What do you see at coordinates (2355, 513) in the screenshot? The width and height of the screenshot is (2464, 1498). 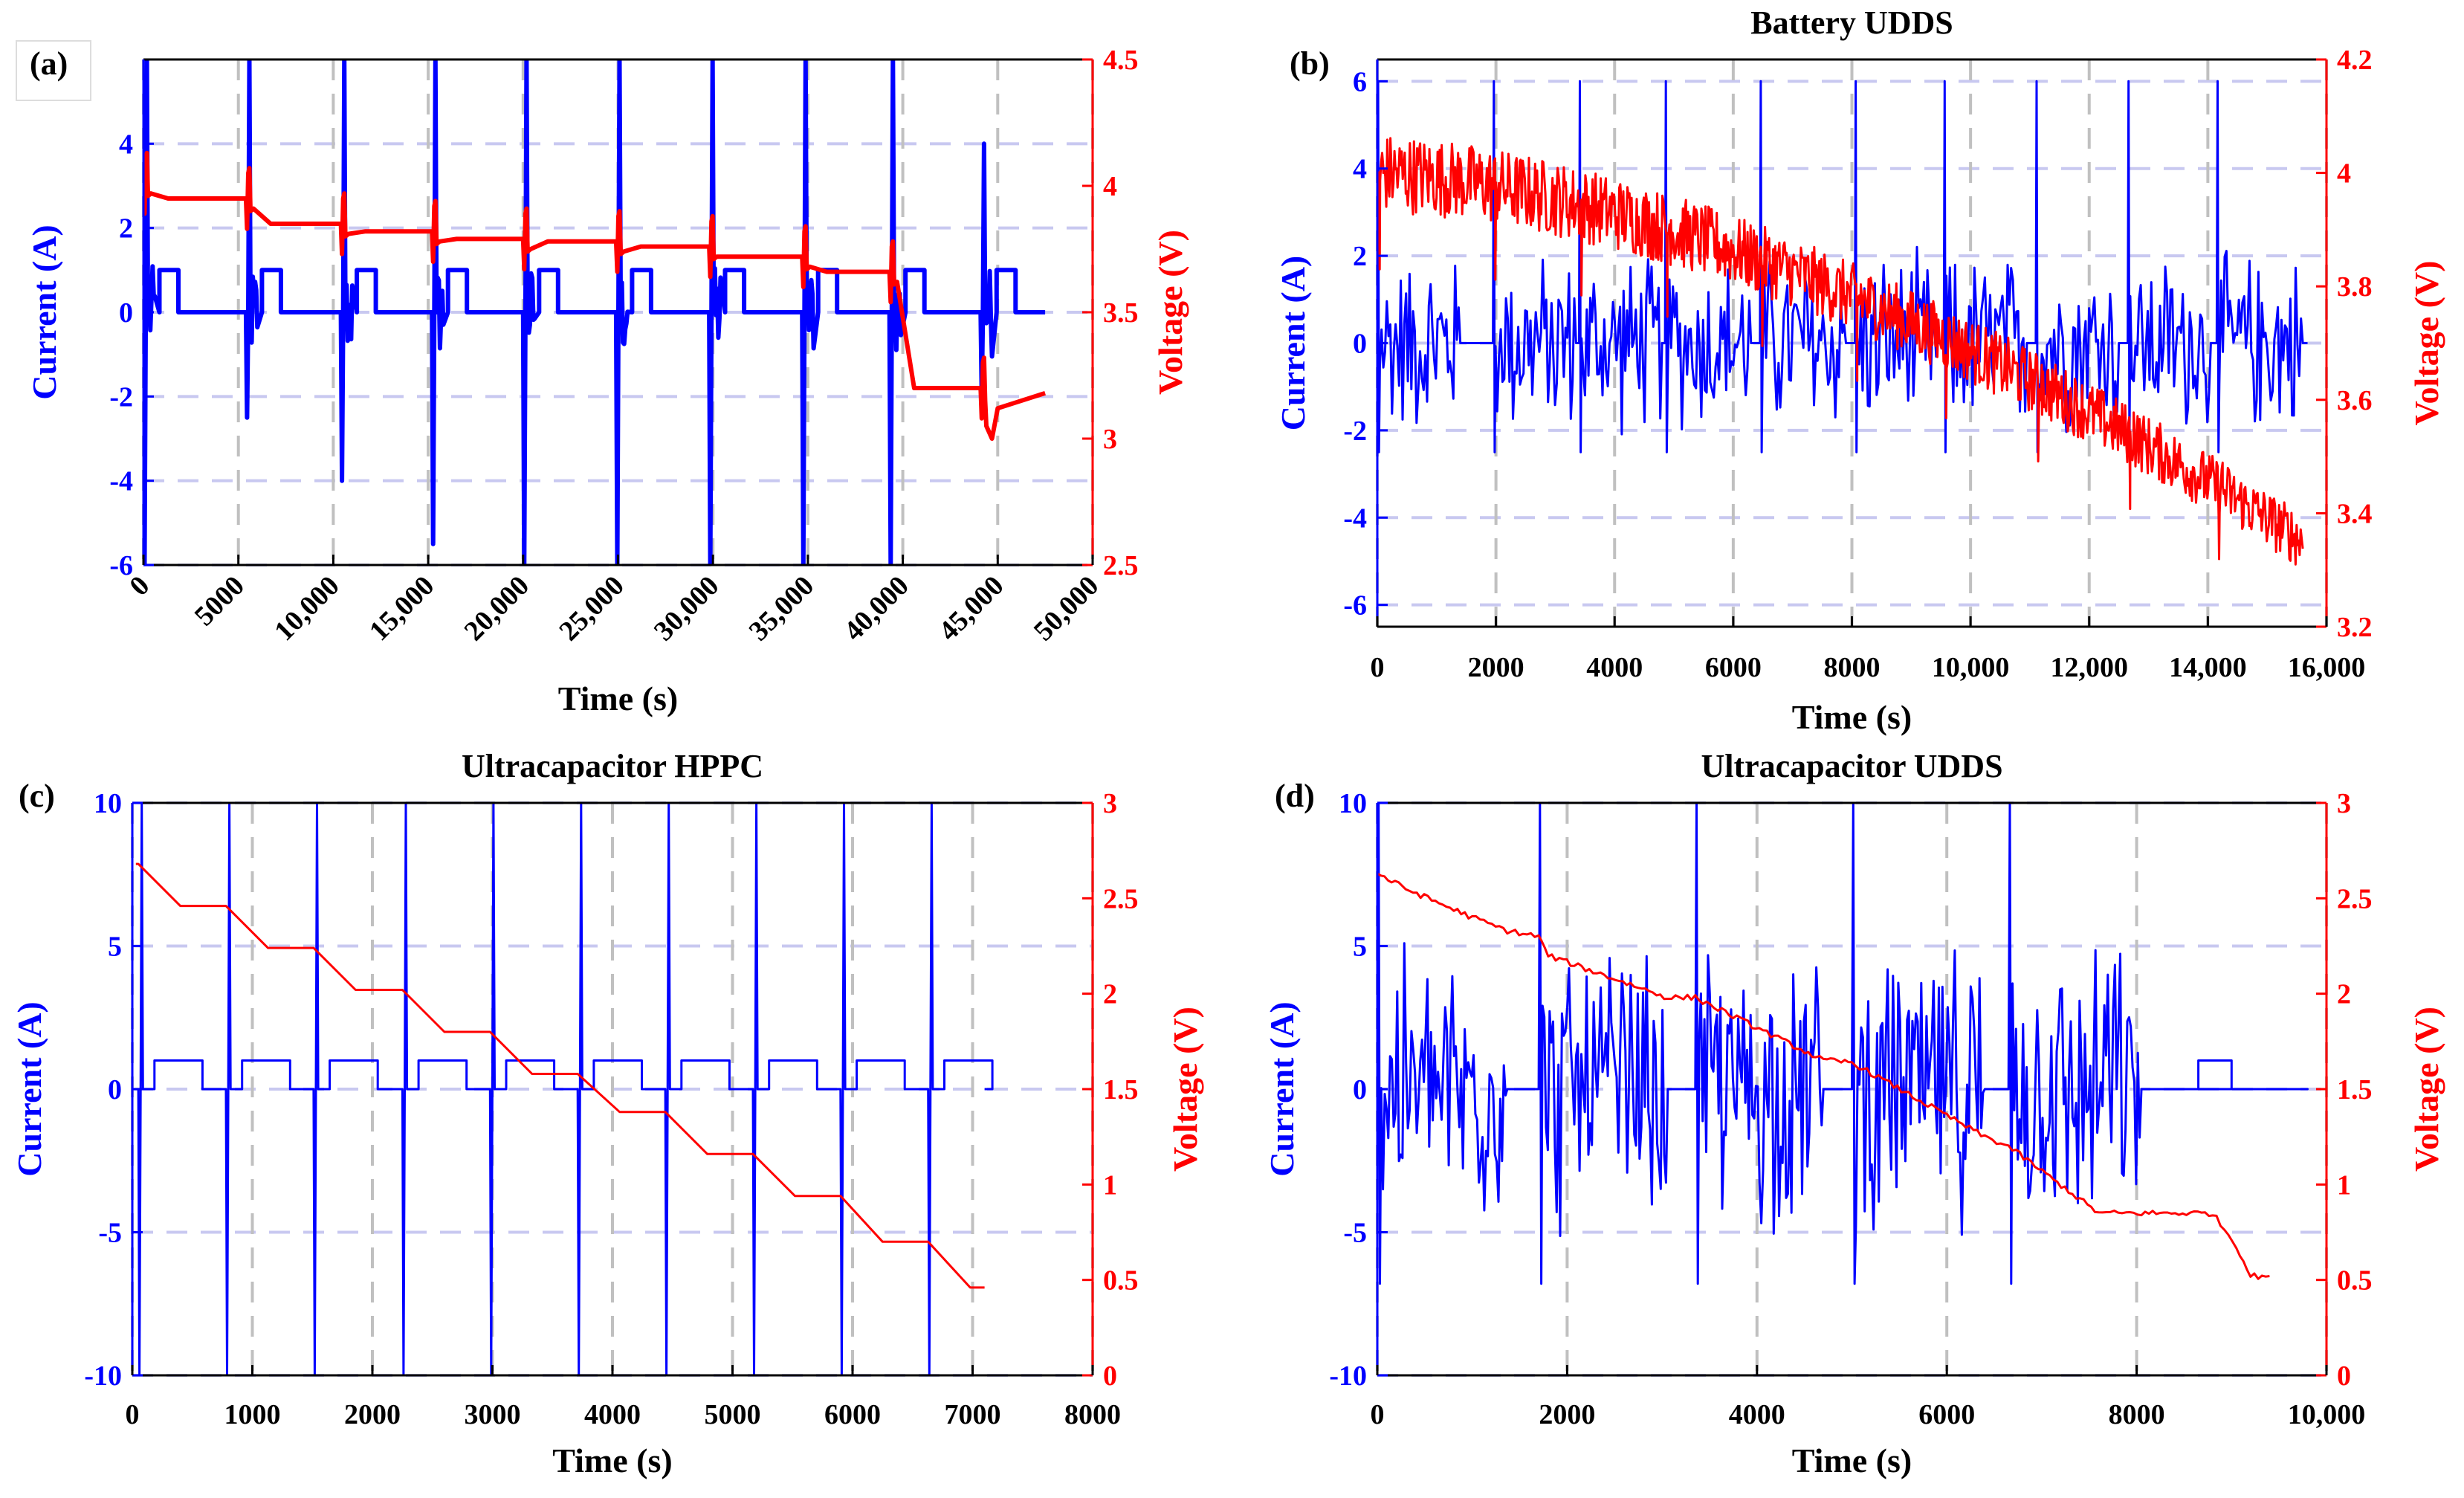 I see `ytick-label-right: 3.4` at bounding box center [2355, 513].